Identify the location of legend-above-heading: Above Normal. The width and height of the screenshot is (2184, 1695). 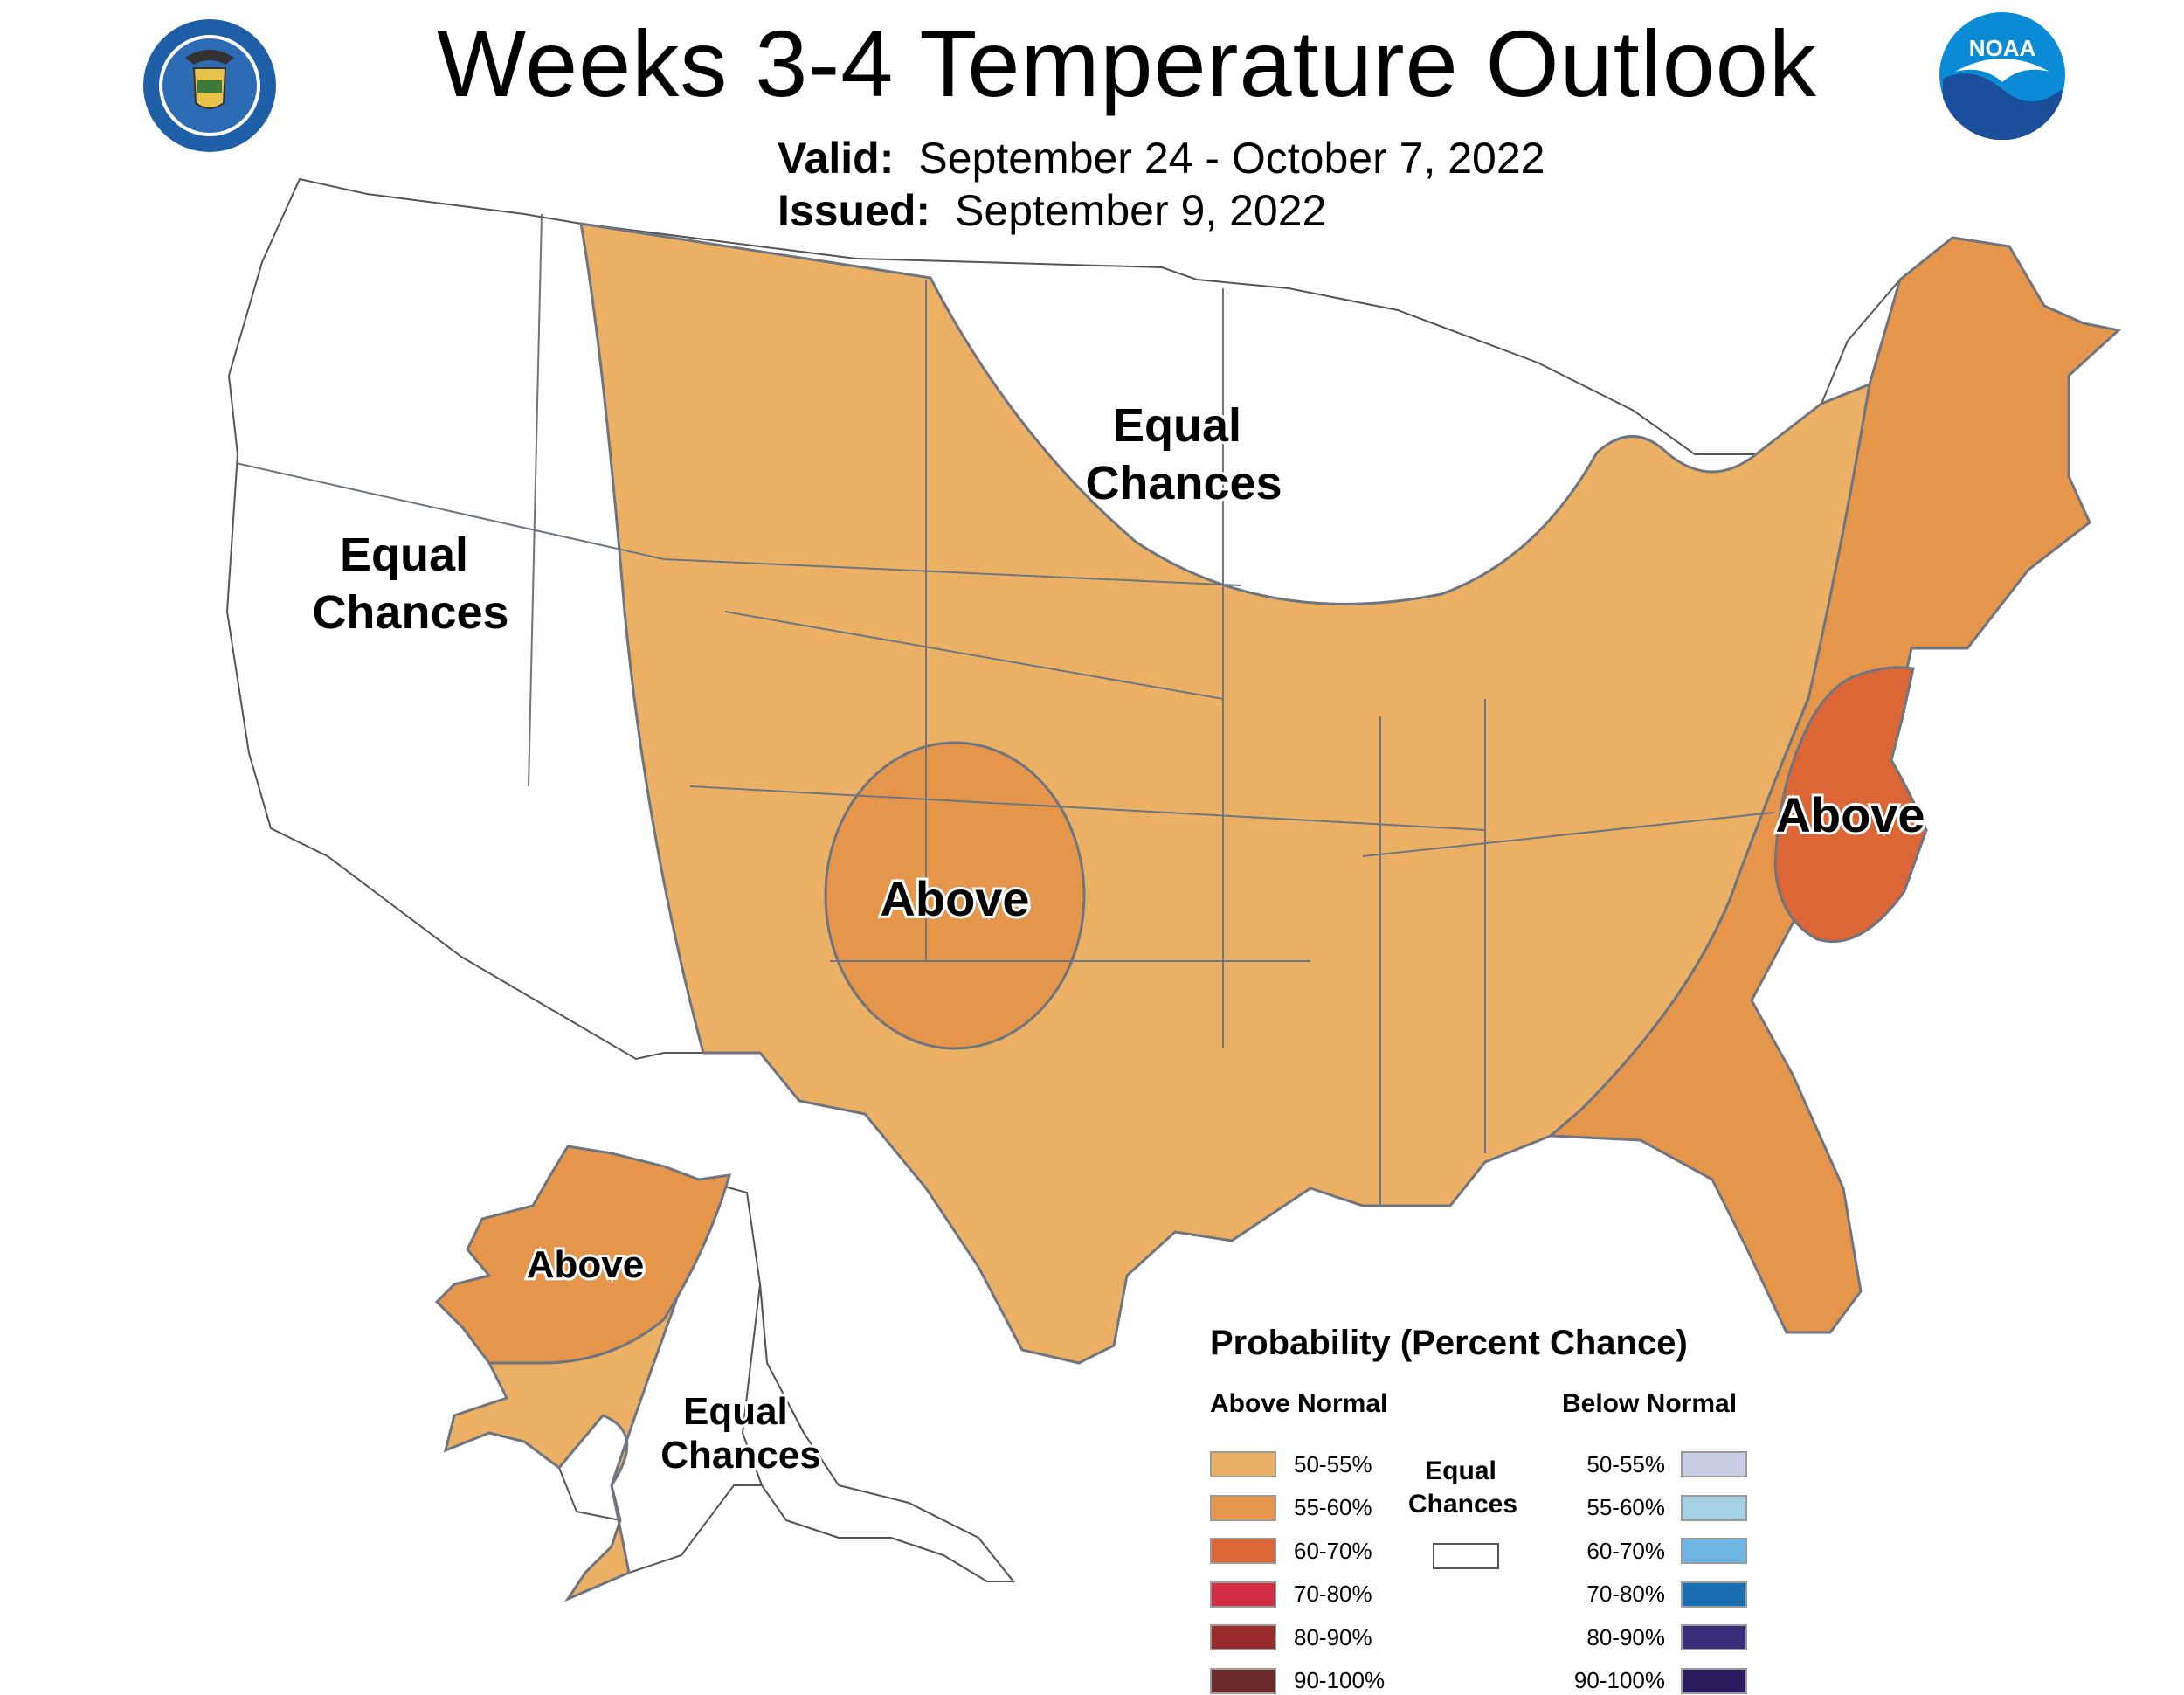
(1299, 1403).